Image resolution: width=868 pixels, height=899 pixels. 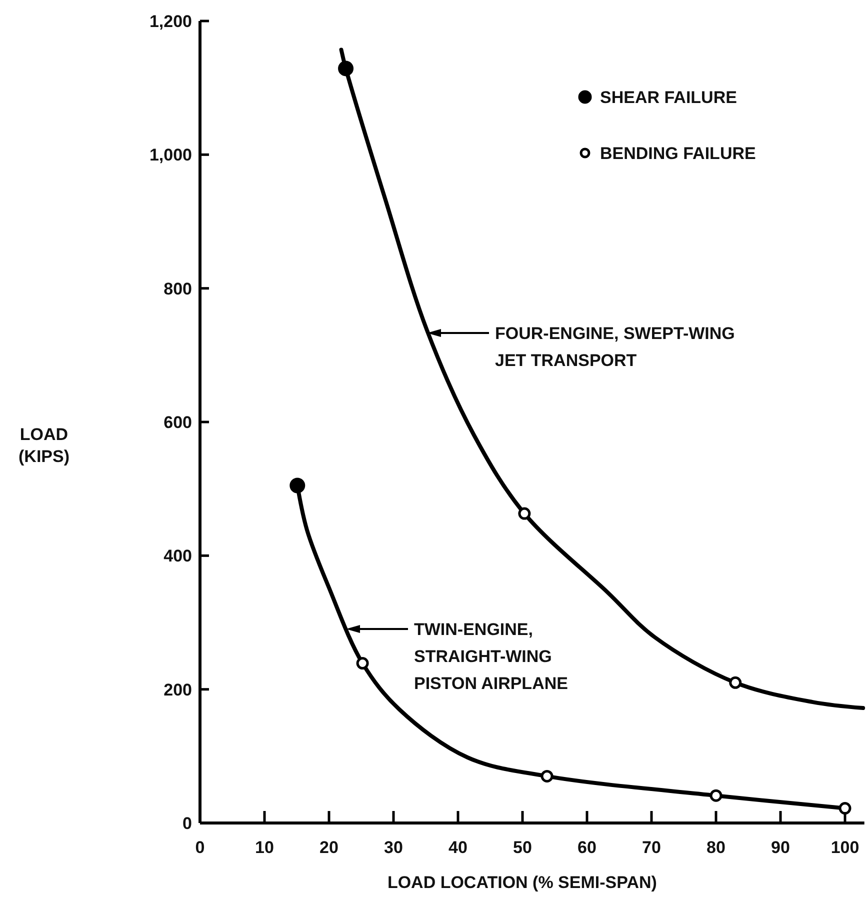 What do you see at coordinates (491, 656) in the screenshot?
I see `annotation: TWIN-ENGINE, STRAIGHT-WING PISTON AIRPLANE` at bounding box center [491, 656].